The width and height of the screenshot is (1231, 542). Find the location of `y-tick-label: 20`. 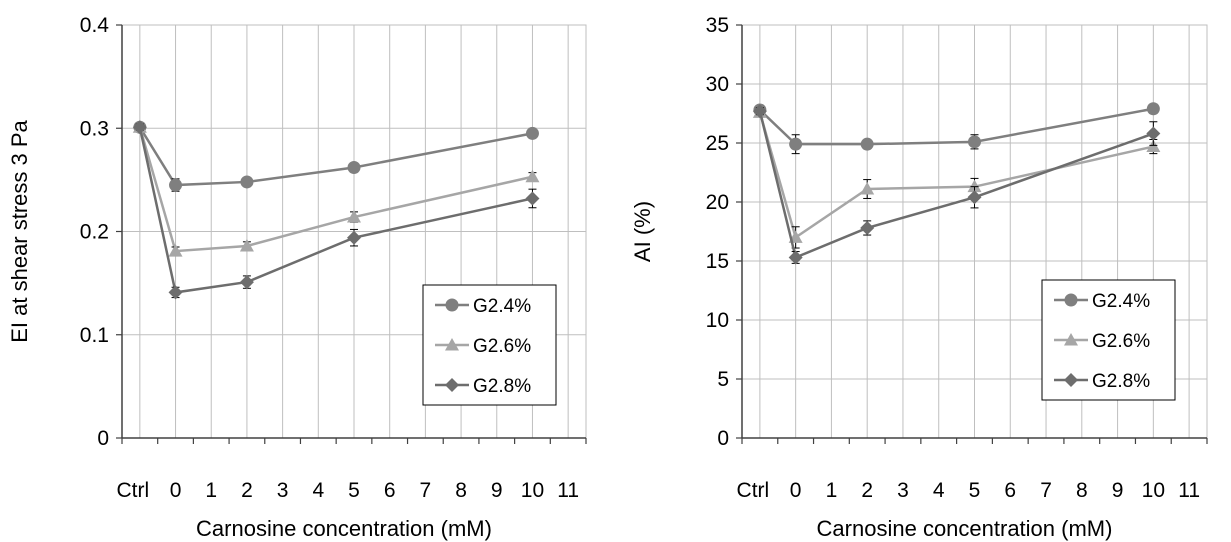

y-tick-label: 20 is located at coordinates (717, 202).